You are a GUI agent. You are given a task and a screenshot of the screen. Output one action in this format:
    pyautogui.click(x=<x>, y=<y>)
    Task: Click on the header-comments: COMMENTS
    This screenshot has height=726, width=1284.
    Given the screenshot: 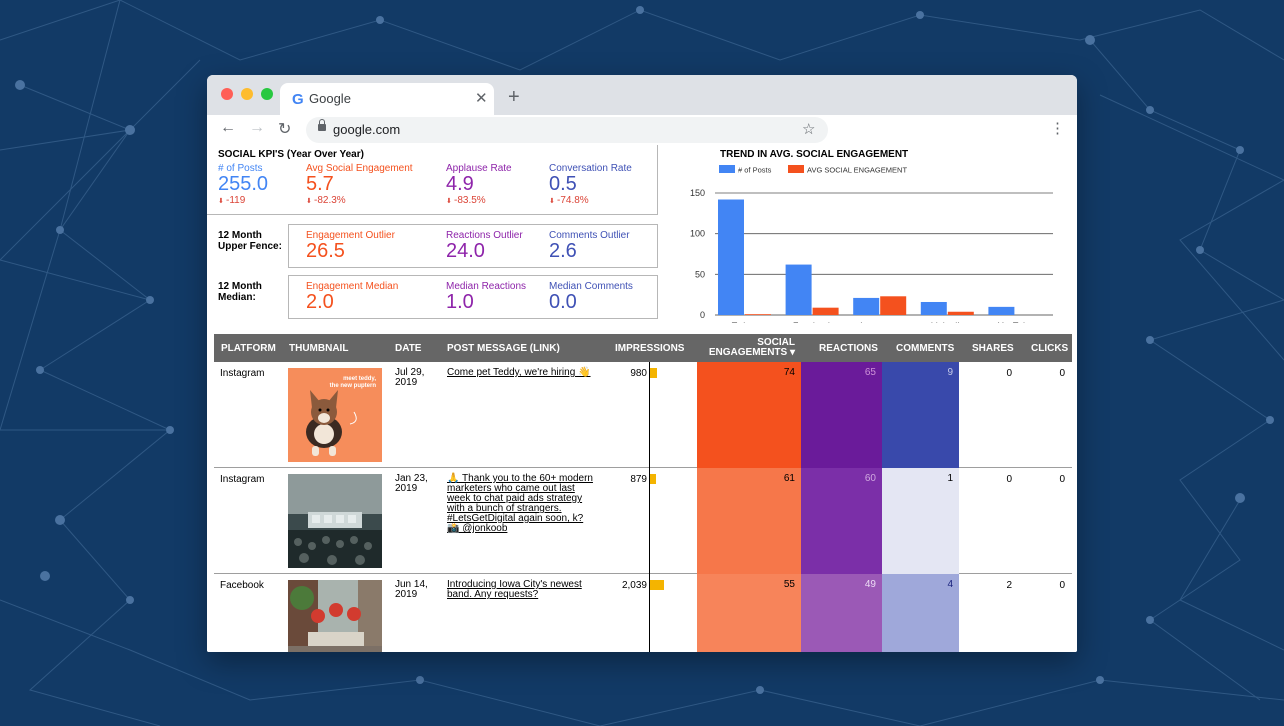 What is the action you would take?
    pyautogui.click(x=925, y=348)
    